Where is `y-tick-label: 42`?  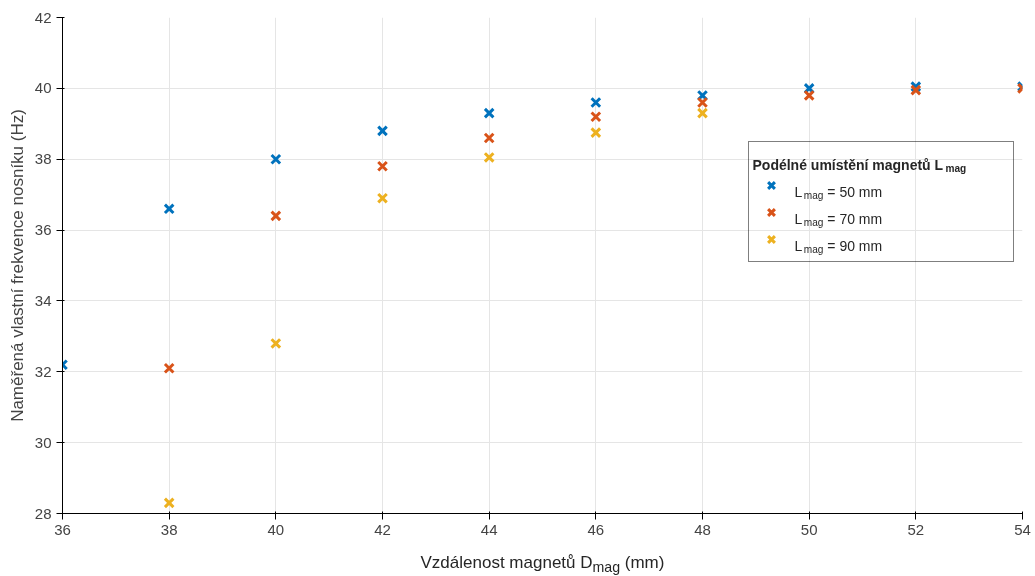 y-tick-label: 42 is located at coordinates (43, 17).